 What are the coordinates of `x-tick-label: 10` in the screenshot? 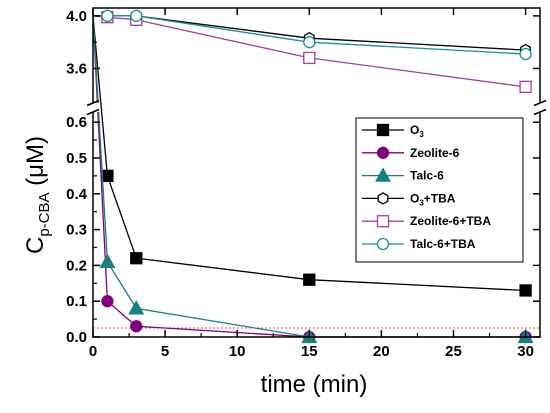 It's located at (237, 351).